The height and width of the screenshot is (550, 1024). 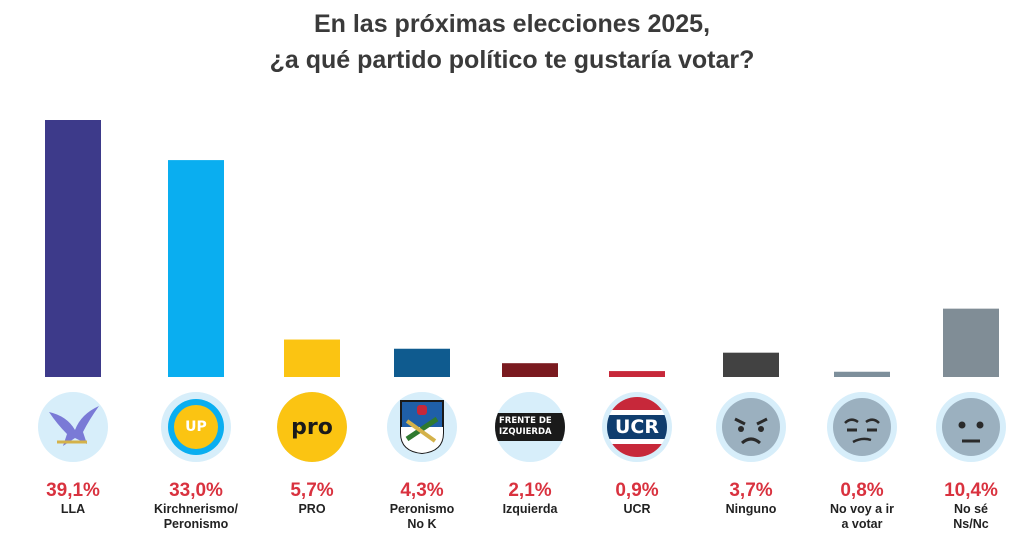 I want to click on category-7: 0,8% No voy a ir a votar, so click(x=862, y=462).